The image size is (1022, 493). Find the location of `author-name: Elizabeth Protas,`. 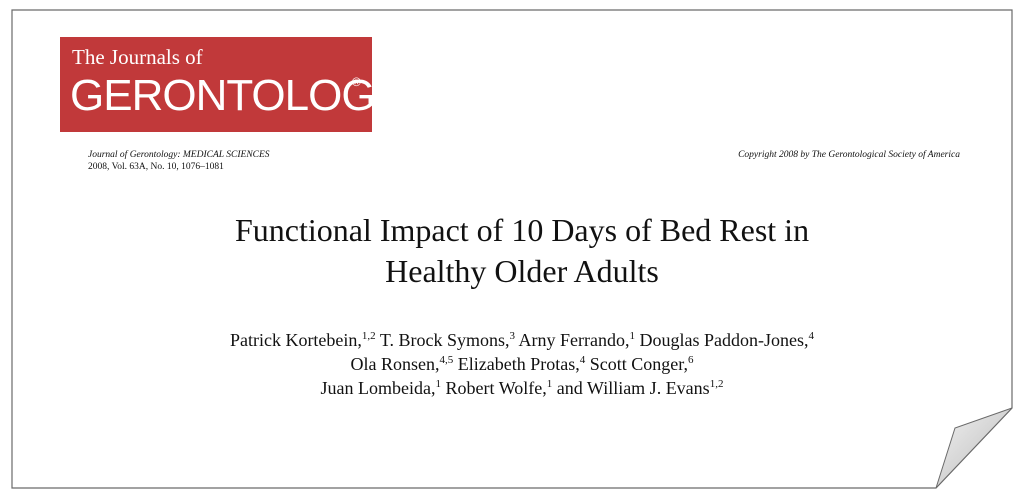

author-name: Elizabeth Protas, is located at coordinates (518, 364).